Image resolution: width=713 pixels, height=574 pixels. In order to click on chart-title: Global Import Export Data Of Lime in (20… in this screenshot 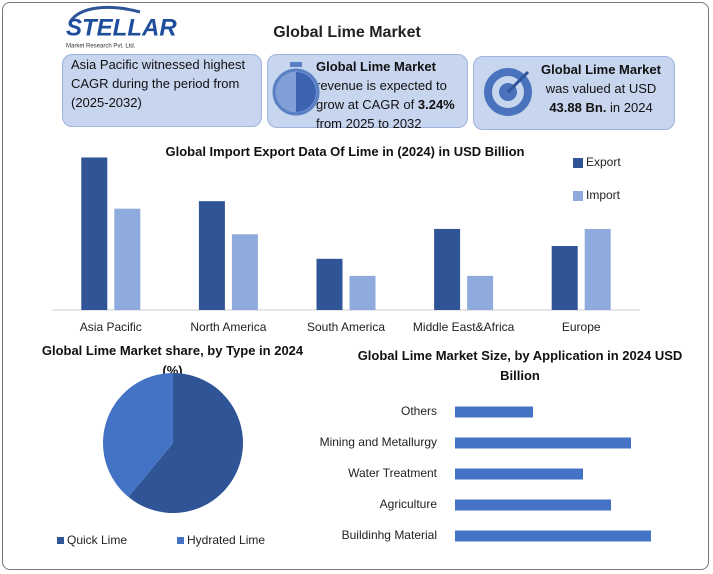, I will do `click(345, 151)`.